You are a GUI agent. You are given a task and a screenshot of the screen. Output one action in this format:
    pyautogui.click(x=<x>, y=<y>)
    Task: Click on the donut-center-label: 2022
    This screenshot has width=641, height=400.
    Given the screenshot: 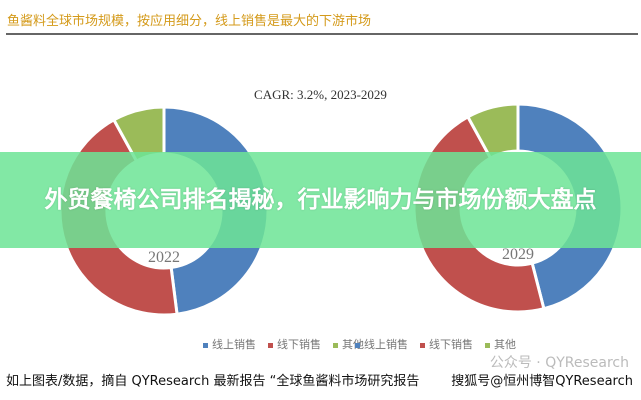 What is the action you would take?
    pyautogui.click(x=164, y=257)
    